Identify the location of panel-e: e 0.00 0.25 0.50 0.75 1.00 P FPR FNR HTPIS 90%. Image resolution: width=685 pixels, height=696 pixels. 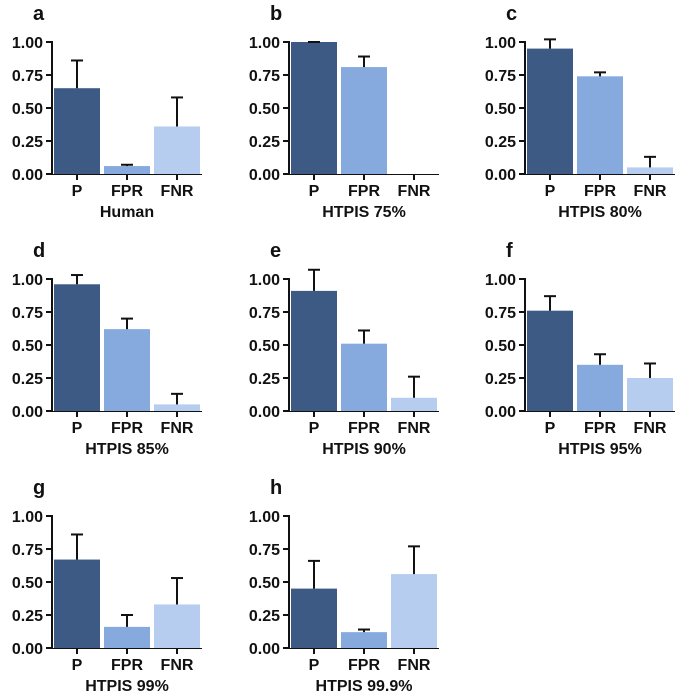
(344, 349).